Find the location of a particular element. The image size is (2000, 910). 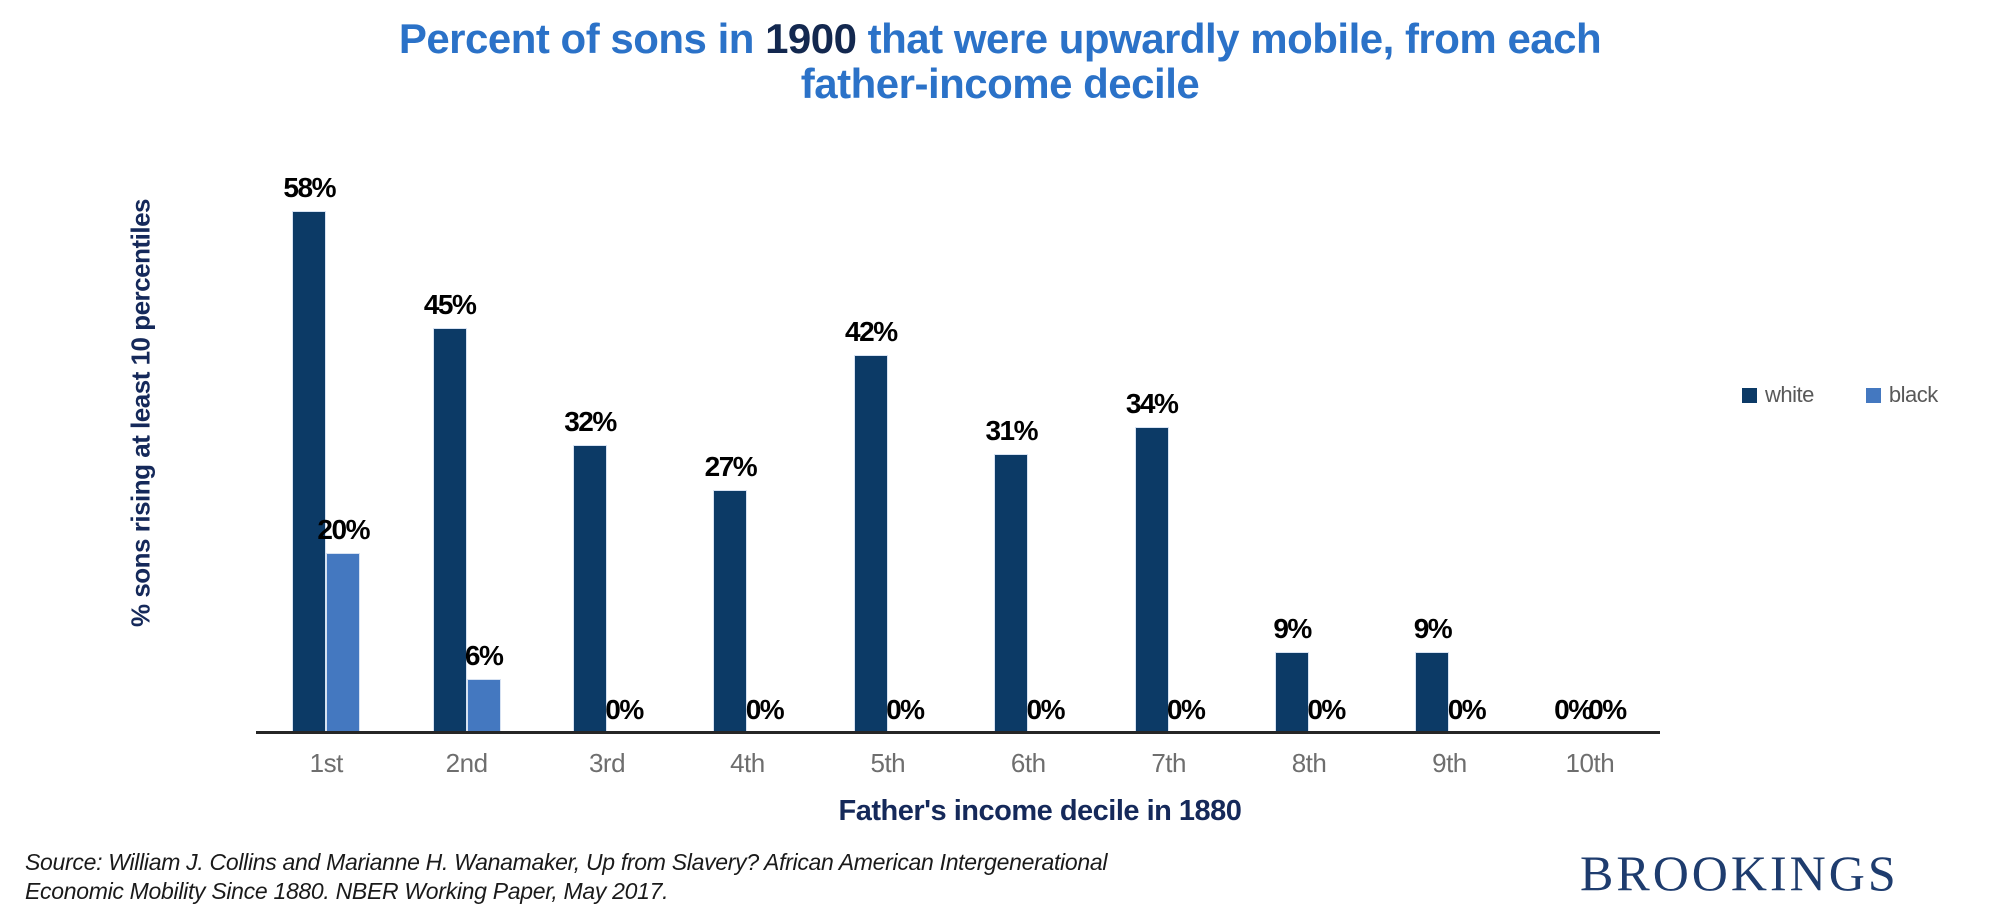

value-label-black-4th: 0% is located at coordinates (765, 709).